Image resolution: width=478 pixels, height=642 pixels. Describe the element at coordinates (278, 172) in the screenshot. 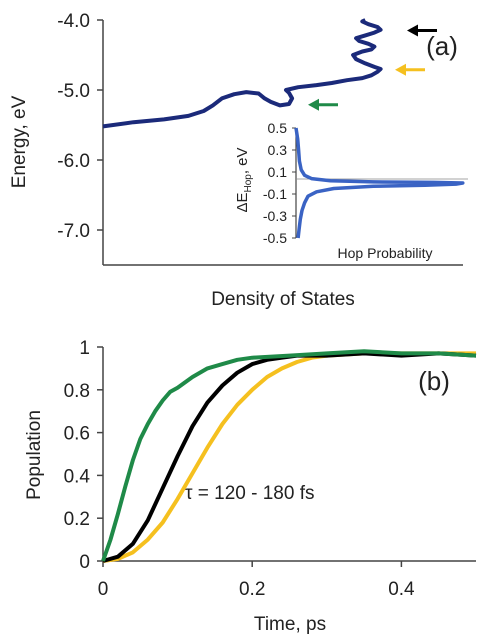

I see `inset-y-tick-label: 0.1` at that location.